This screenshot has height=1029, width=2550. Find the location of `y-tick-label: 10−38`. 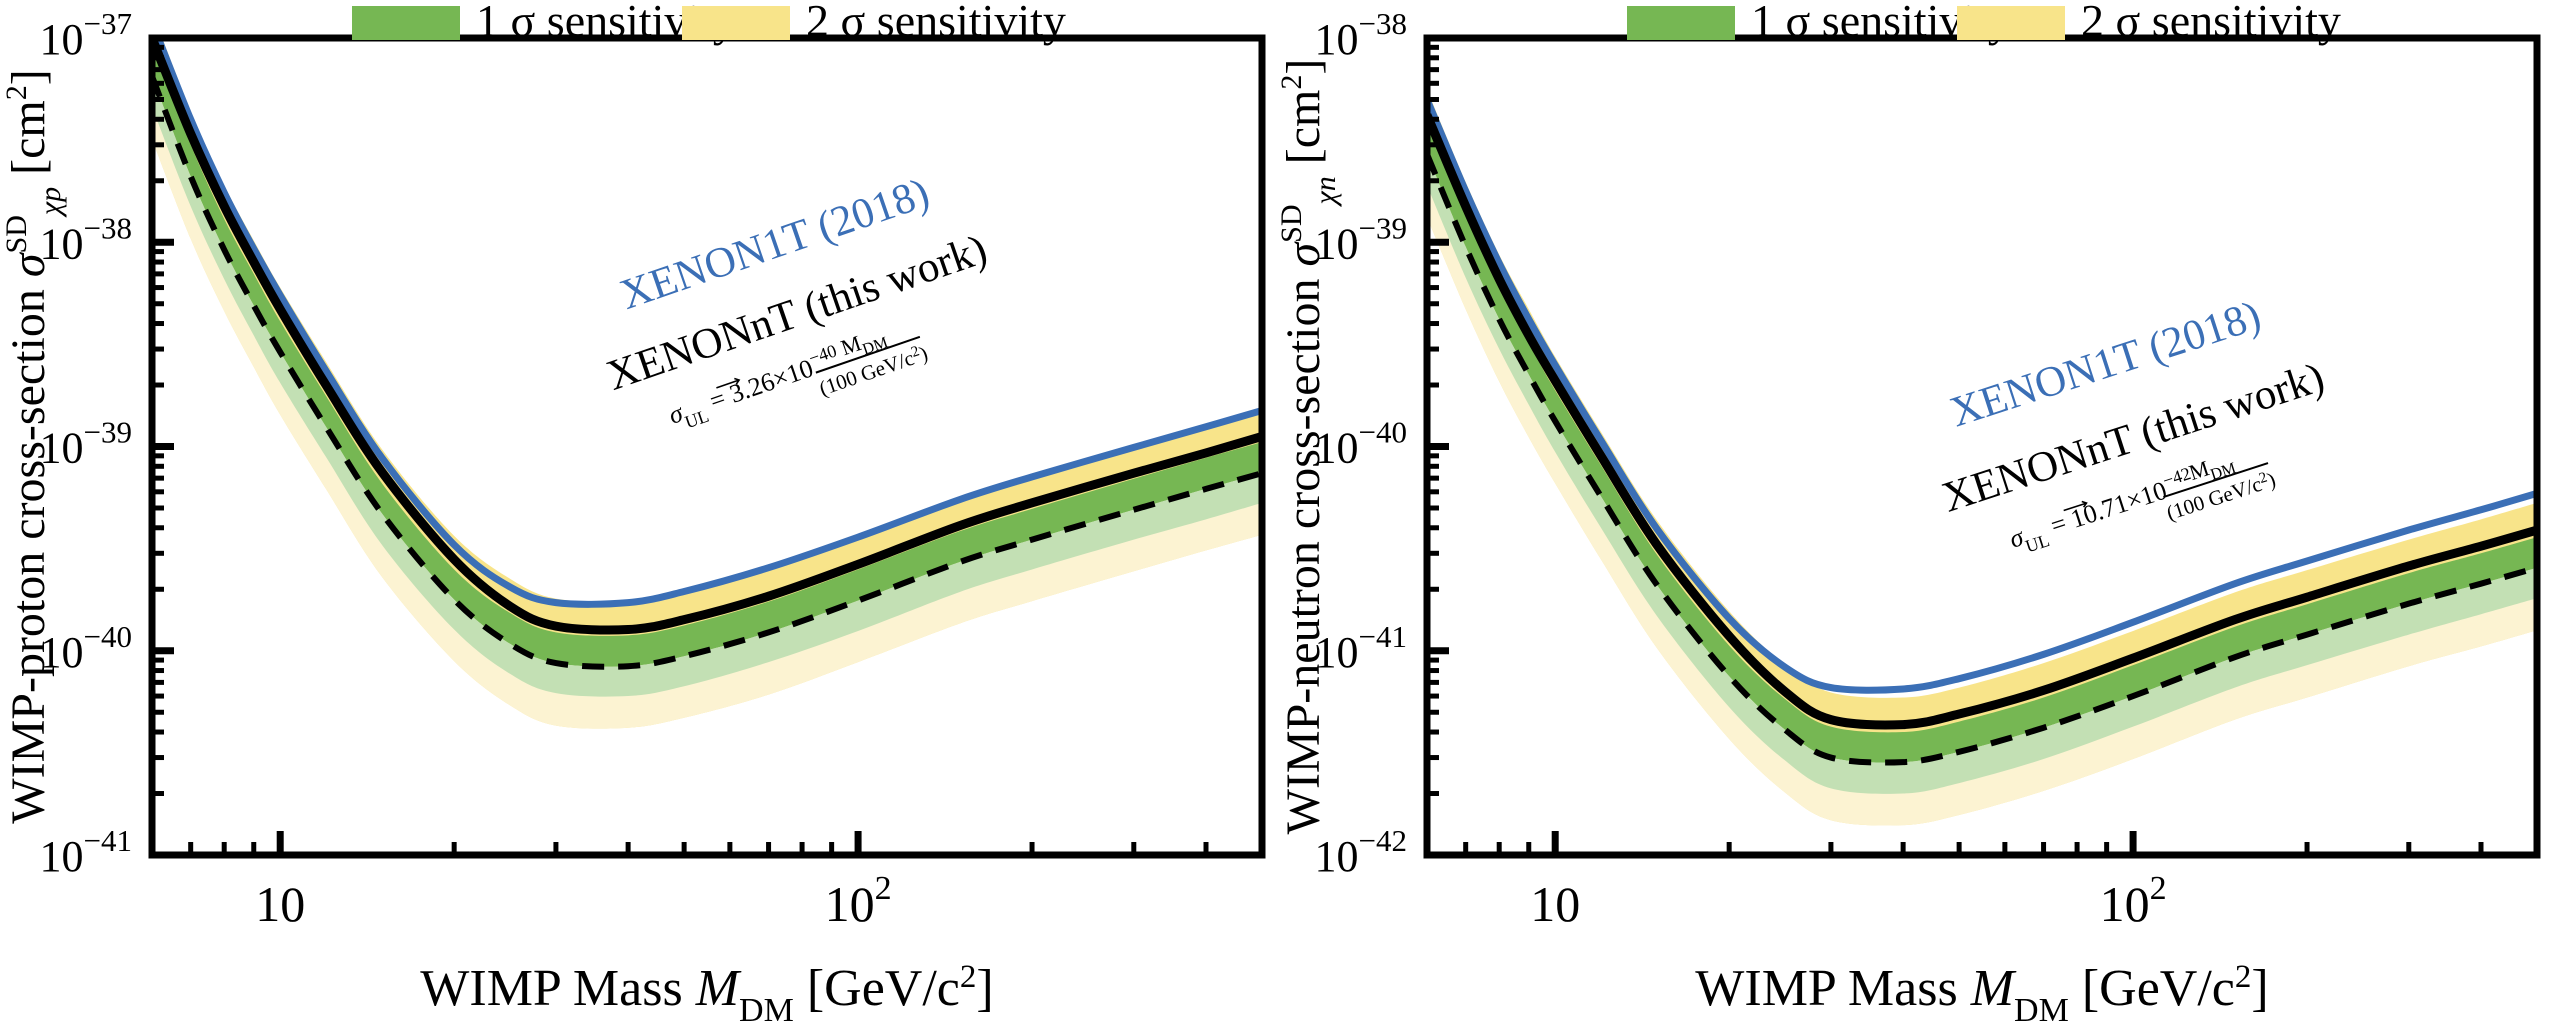

y-tick-label: 10−38 is located at coordinates (1361, 35).